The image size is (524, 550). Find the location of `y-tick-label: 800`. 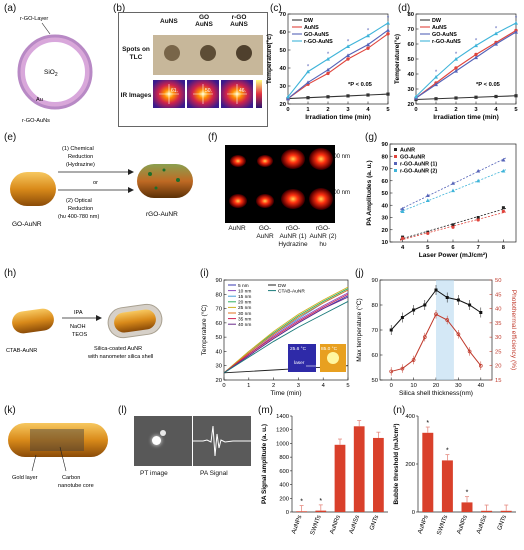

y-tick-label: 800 is located at coordinates (284, 458).